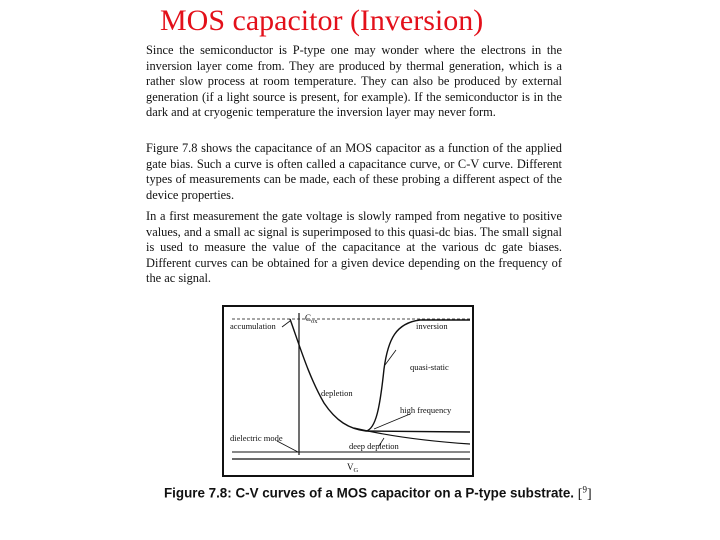 The height and width of the screenshot is (540, 720). What do you see at coordinates (256, 438) in the screenshot?
I see `label-dielectric-mode: dielectric mode` at bounding box center [256, 438].